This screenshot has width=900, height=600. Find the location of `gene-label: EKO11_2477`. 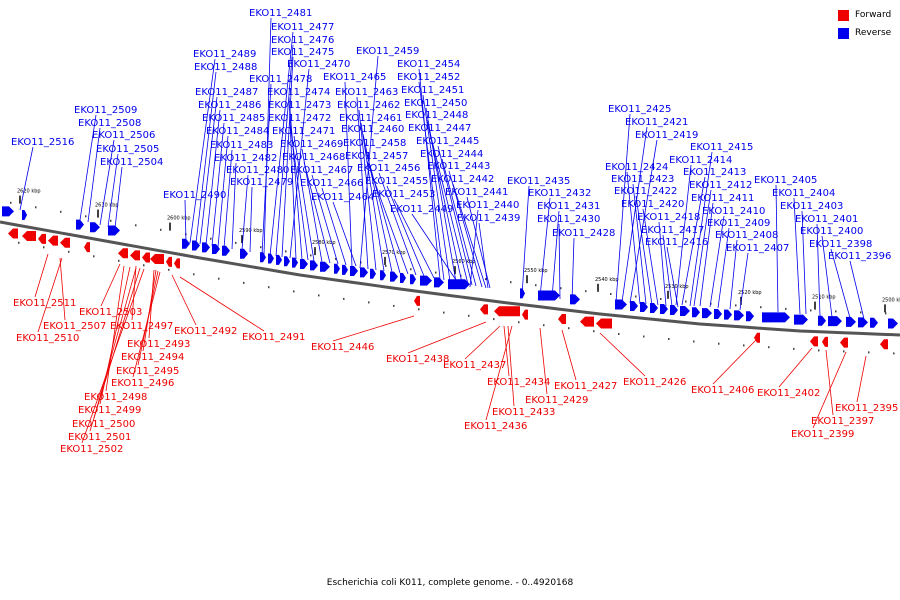

gene-label: EKO11_2477 is located at coordinates (302, 27).